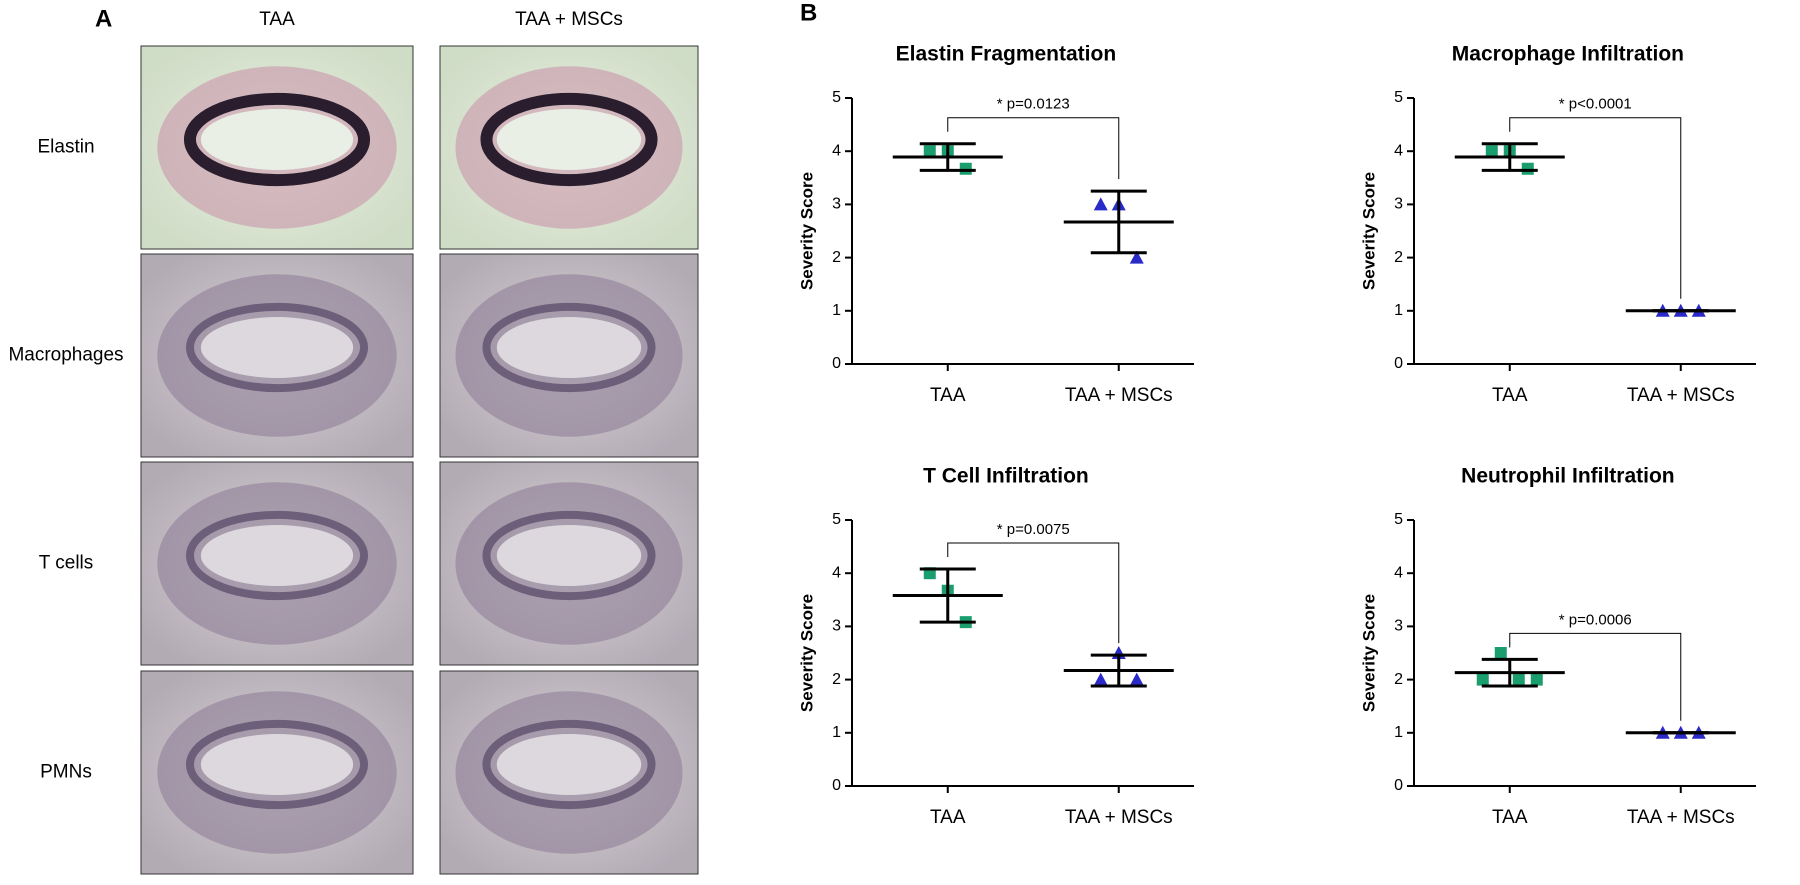 The image size is (1800, 885). Describe the element at coordinates (569, 19) in the screenshot. I see `column-header: TAA + MSCs` at that location.